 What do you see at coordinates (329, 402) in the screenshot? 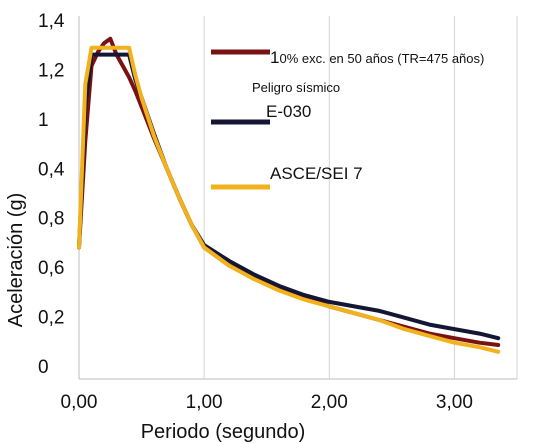
I see `x-tick-label: 2,00` at bounding box center [329, 402].